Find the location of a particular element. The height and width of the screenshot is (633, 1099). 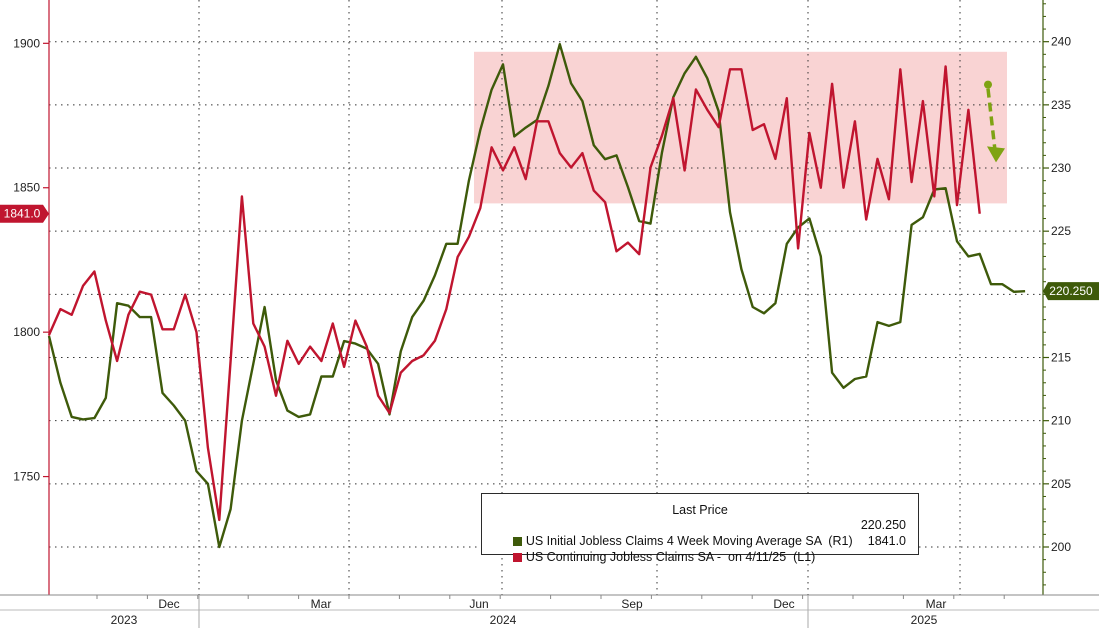

x-axis-year-label: 2024 is located at coordinates (503, 620).